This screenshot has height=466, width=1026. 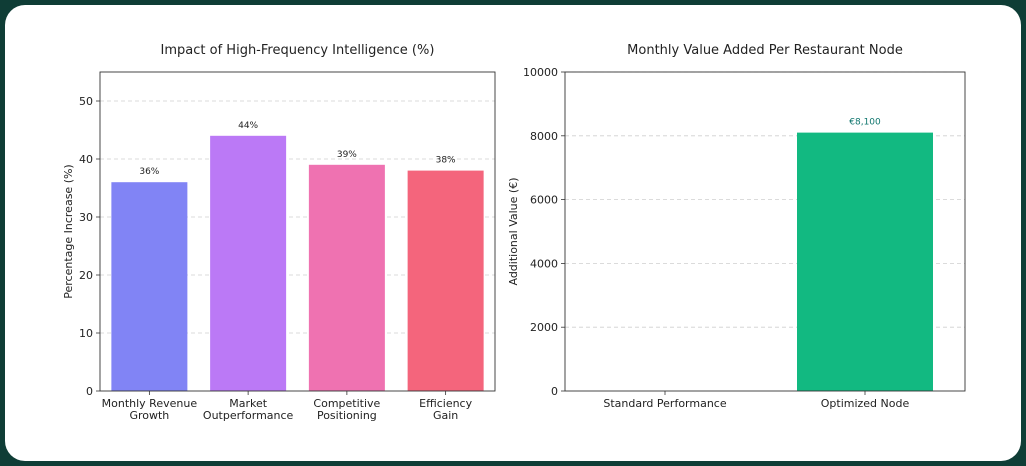 I want to click on chart1-data-label: 39%, so click(x=347, y=155).